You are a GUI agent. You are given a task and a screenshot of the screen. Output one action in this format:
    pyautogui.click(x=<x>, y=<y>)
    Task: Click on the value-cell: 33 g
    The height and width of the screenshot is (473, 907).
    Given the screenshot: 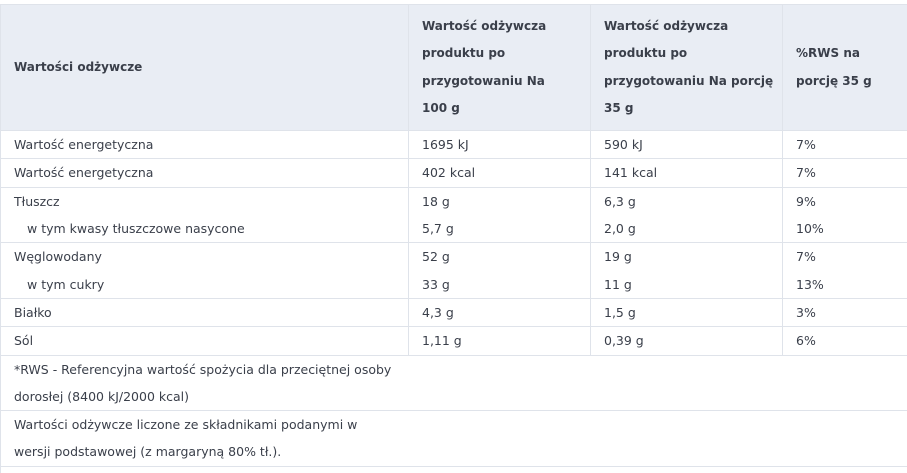 What is the action you would take?
    pyautogui.click(x=499, y=284)
    